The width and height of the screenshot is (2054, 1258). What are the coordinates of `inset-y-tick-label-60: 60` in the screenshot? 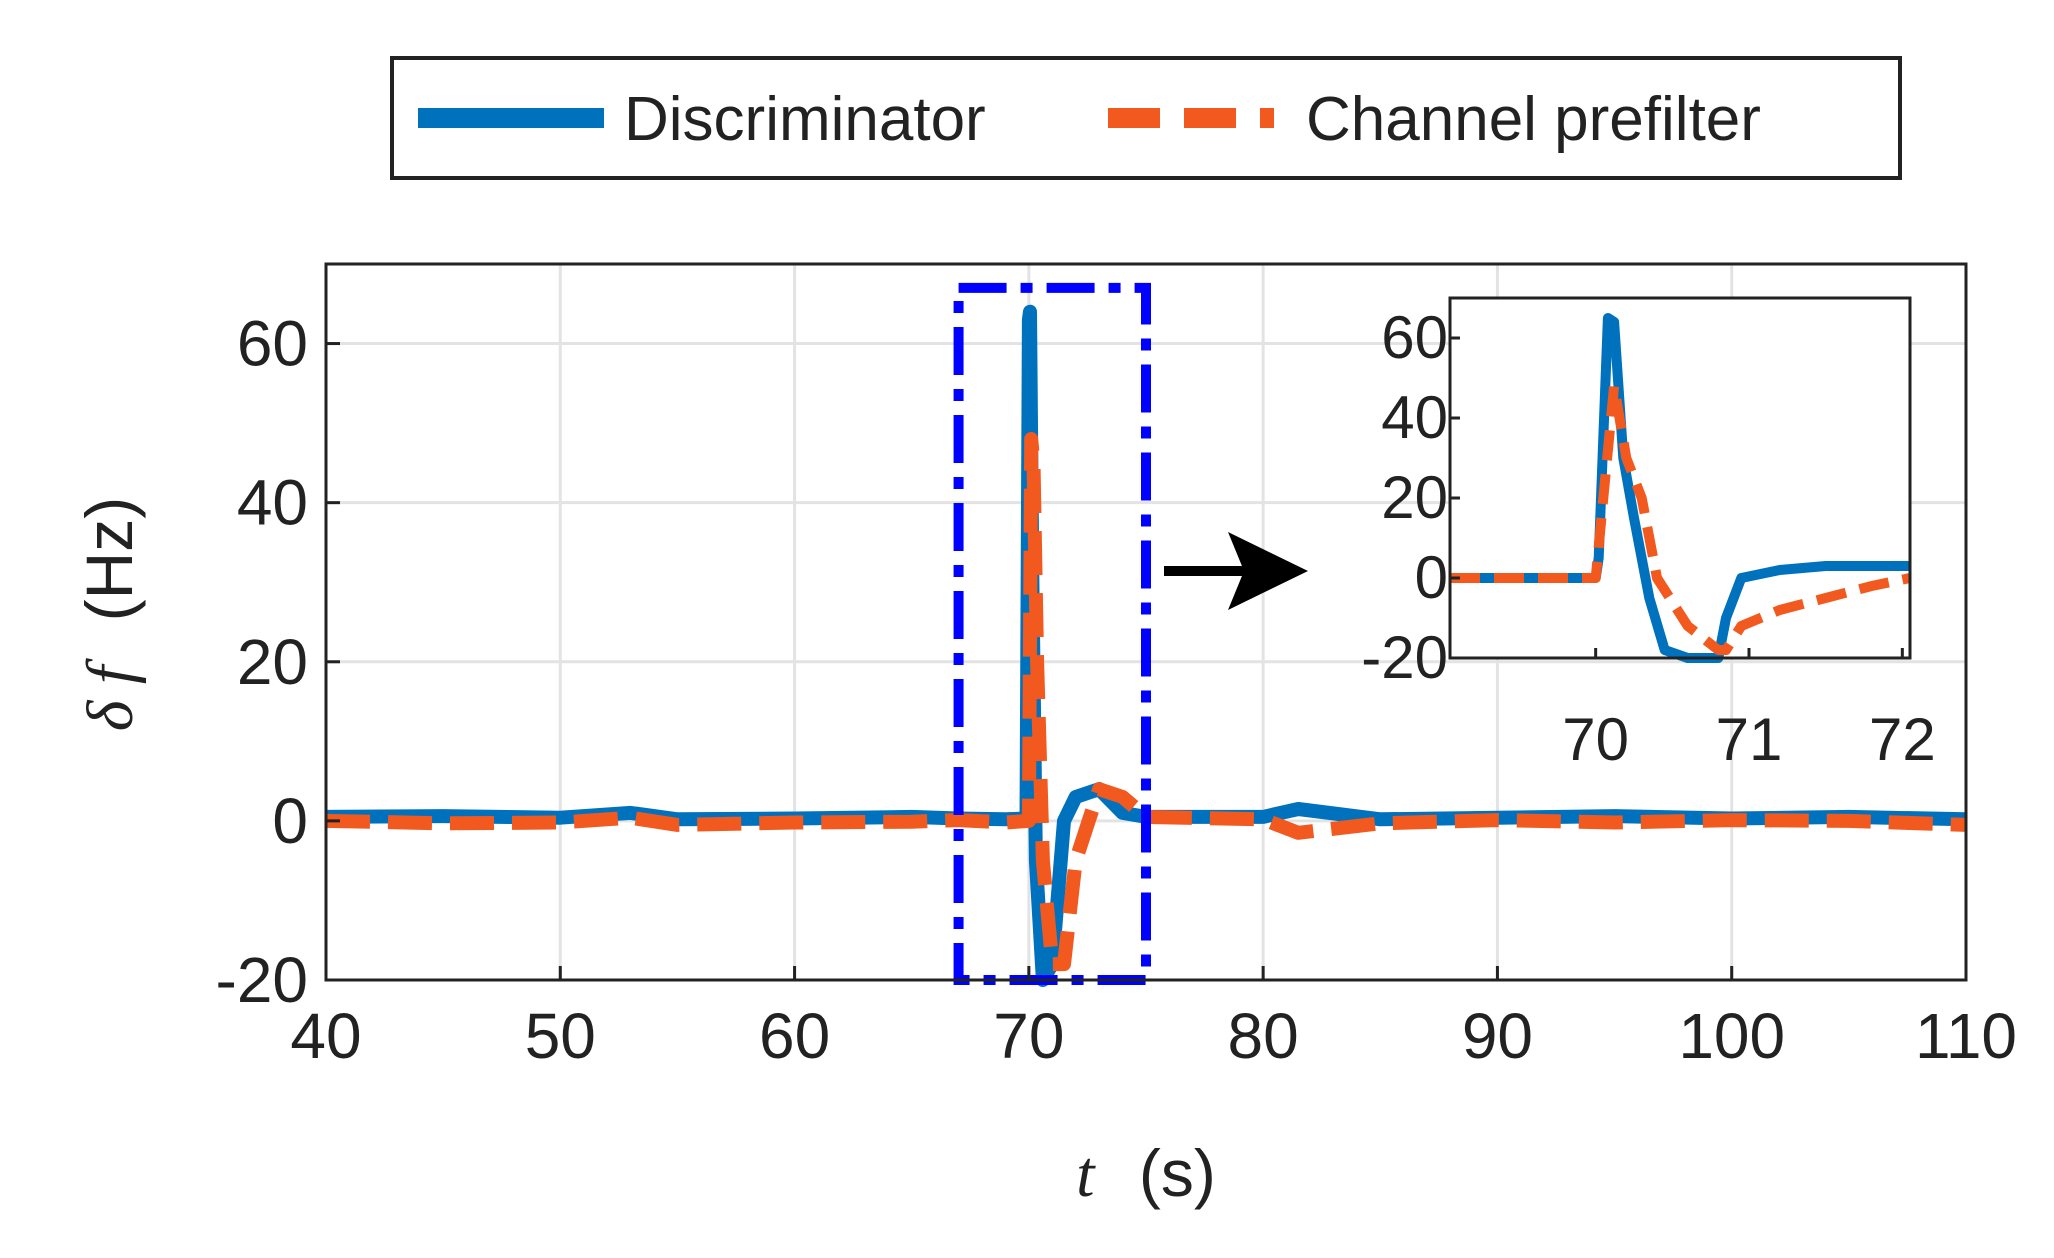 It's located at (1414, 337).